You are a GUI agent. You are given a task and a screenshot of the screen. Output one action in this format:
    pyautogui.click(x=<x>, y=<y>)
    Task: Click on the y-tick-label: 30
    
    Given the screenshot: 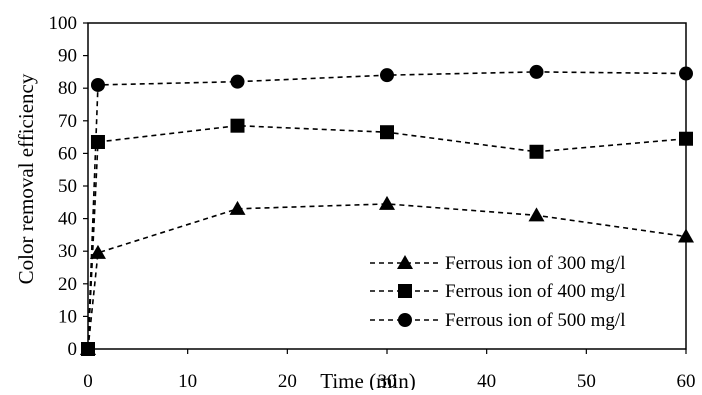 What is the action you would take?
    pyautogui.click(x=67, y=251)
    